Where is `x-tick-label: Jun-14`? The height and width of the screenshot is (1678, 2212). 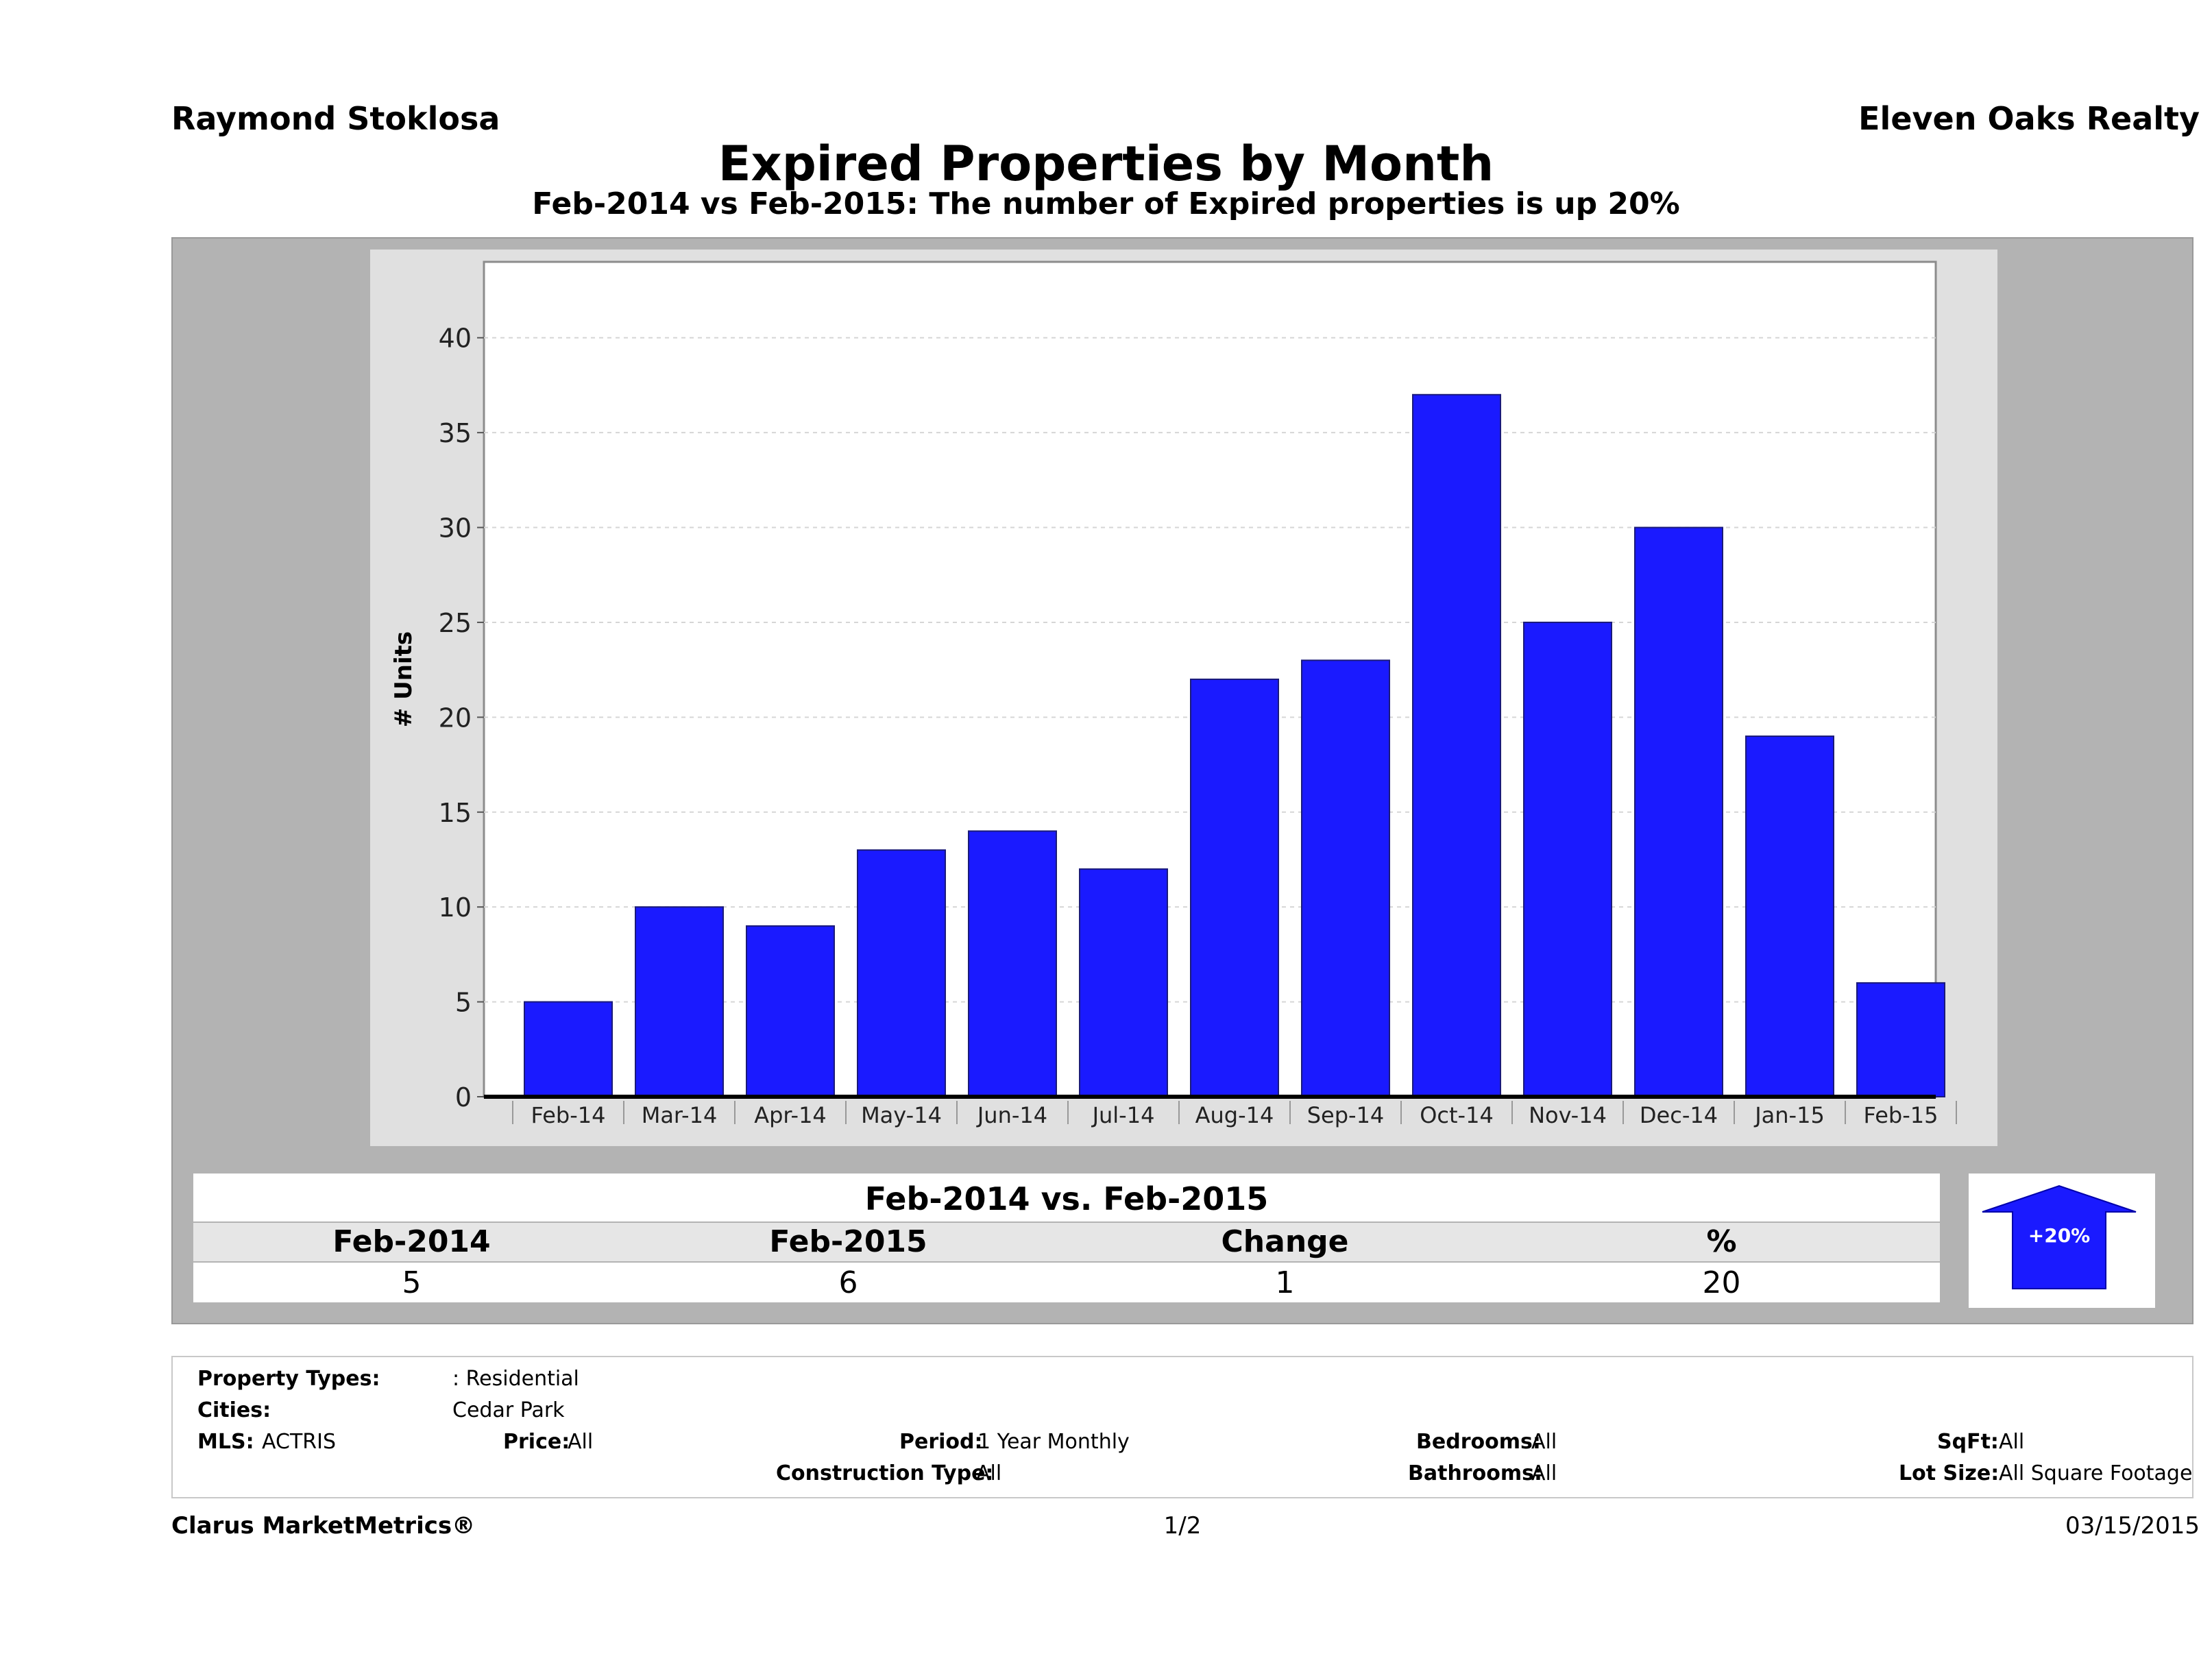
x-tick-label: Jun-14 is located at coordinates (1011, 1115).